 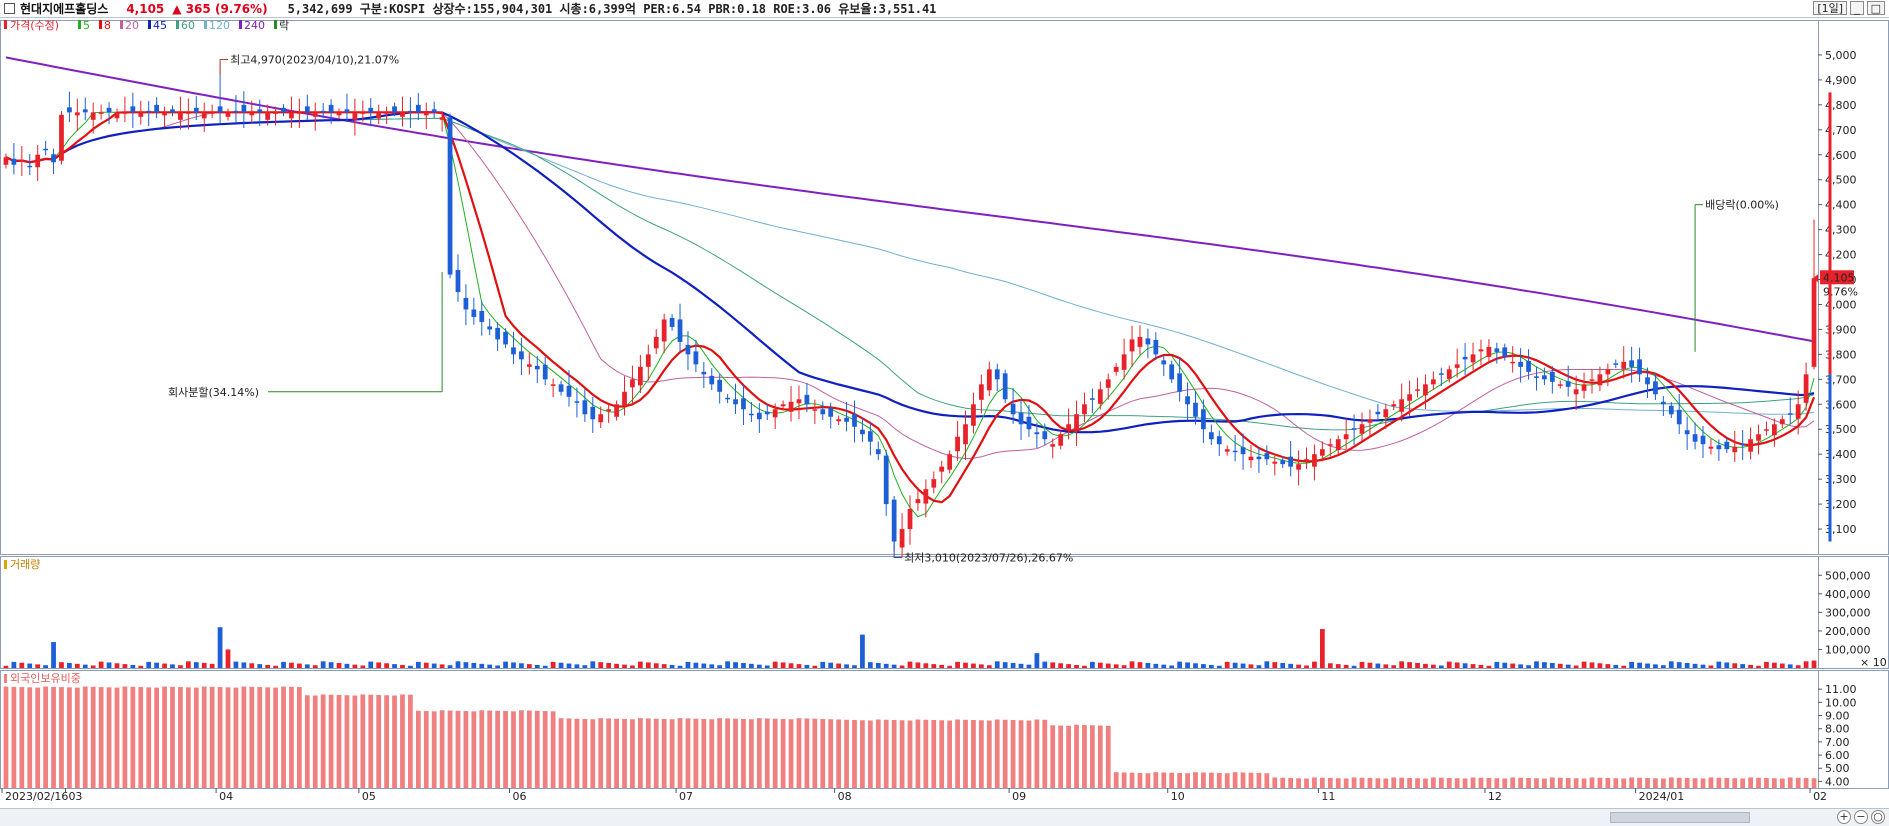 What do you see at coordinates (1680, 817) in the screenshot?
I see `scroll-thumb` at bounding box center [1680, 817].